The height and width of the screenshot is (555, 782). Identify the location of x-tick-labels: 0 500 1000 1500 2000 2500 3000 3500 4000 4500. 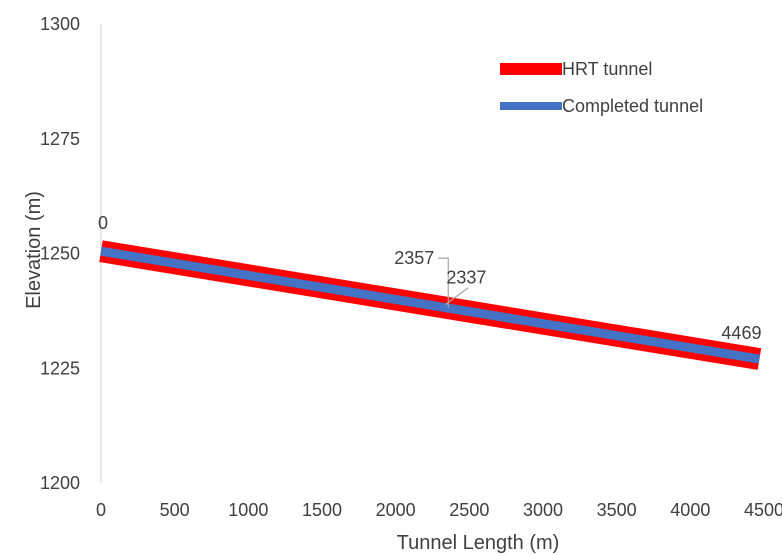
(439, 510).